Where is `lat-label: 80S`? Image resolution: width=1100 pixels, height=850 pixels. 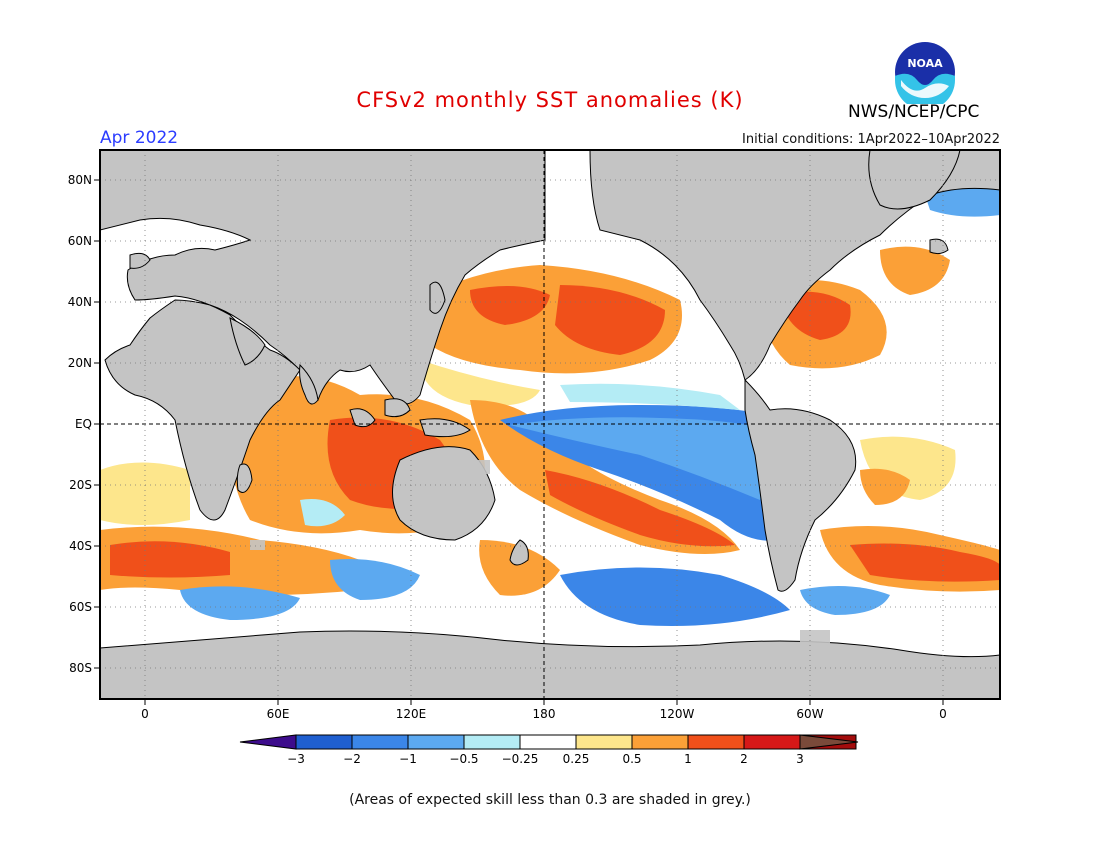
lat-label: 80S is located at coordinates (80, 668).